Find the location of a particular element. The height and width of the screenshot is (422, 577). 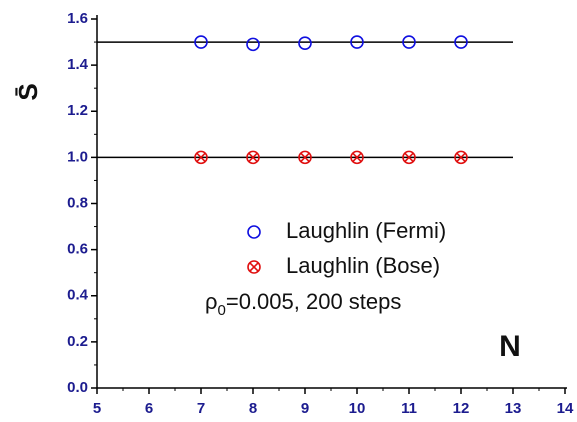

annotation-text: =0.005, 200 steps is located at coordinates (314, 301).